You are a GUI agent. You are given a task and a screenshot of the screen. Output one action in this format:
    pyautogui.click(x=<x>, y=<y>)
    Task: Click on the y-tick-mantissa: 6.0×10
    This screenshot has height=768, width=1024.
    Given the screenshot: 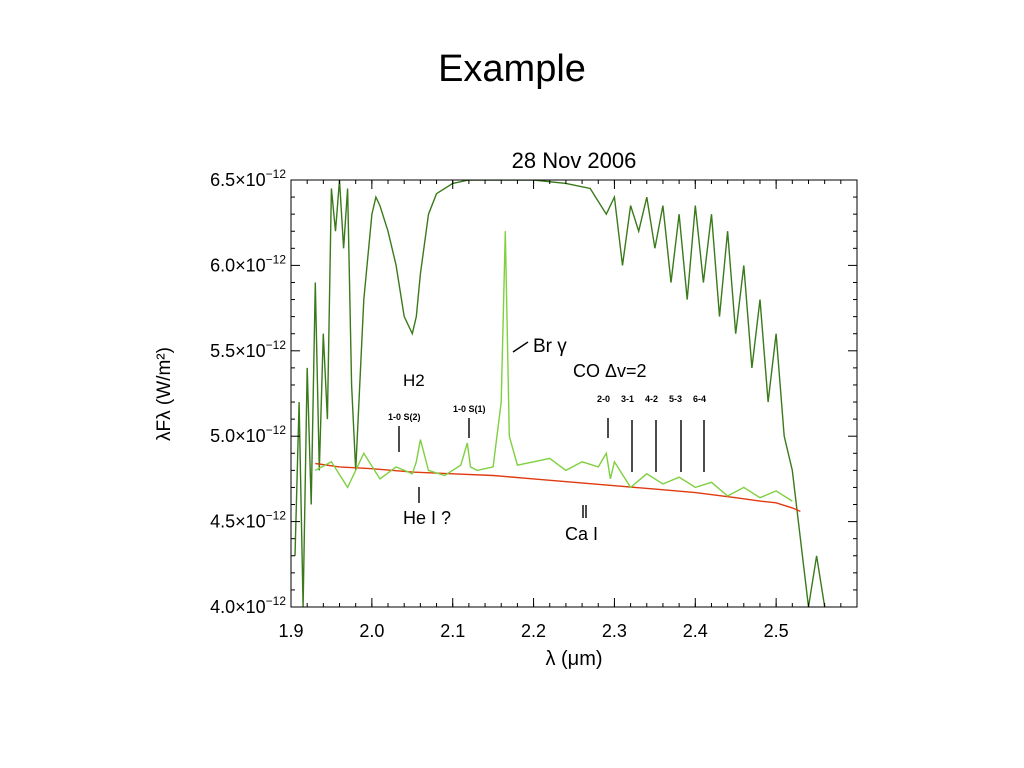 What is the action you would take?
    pyautogui.click(x=238, y=265)
    